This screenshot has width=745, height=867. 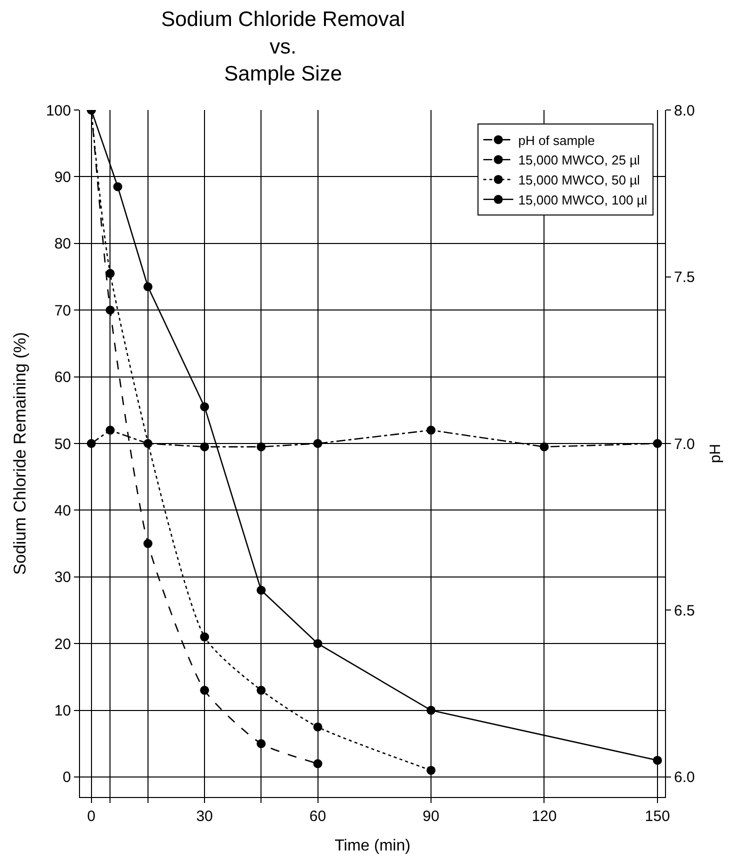 What do you see at coordinates (556, 140) in the screenshot?
I see `legend-label: pH of sample` at bounding box center [556, 140].